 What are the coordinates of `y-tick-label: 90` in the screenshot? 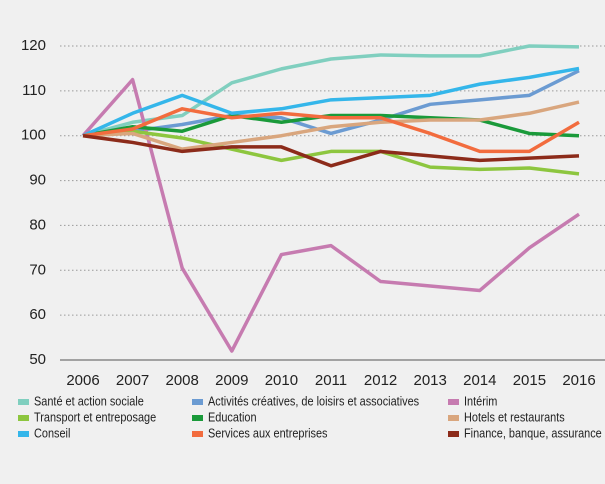 It's located at (37, 180).